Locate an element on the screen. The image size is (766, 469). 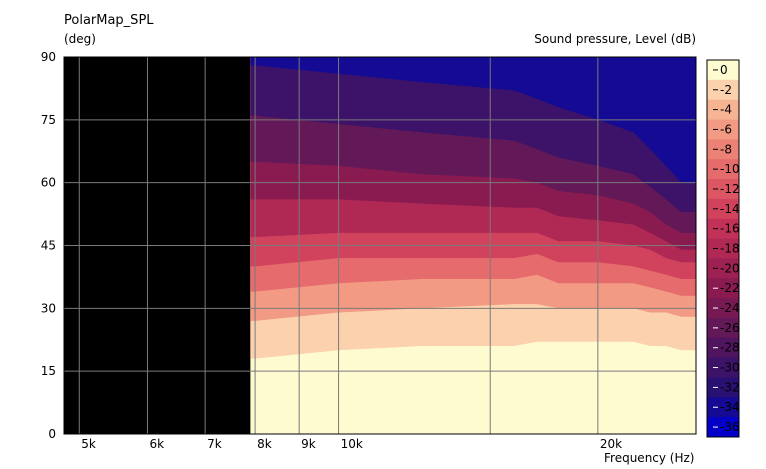
x-tick-label: 9k is located at coordinates (308, 444).